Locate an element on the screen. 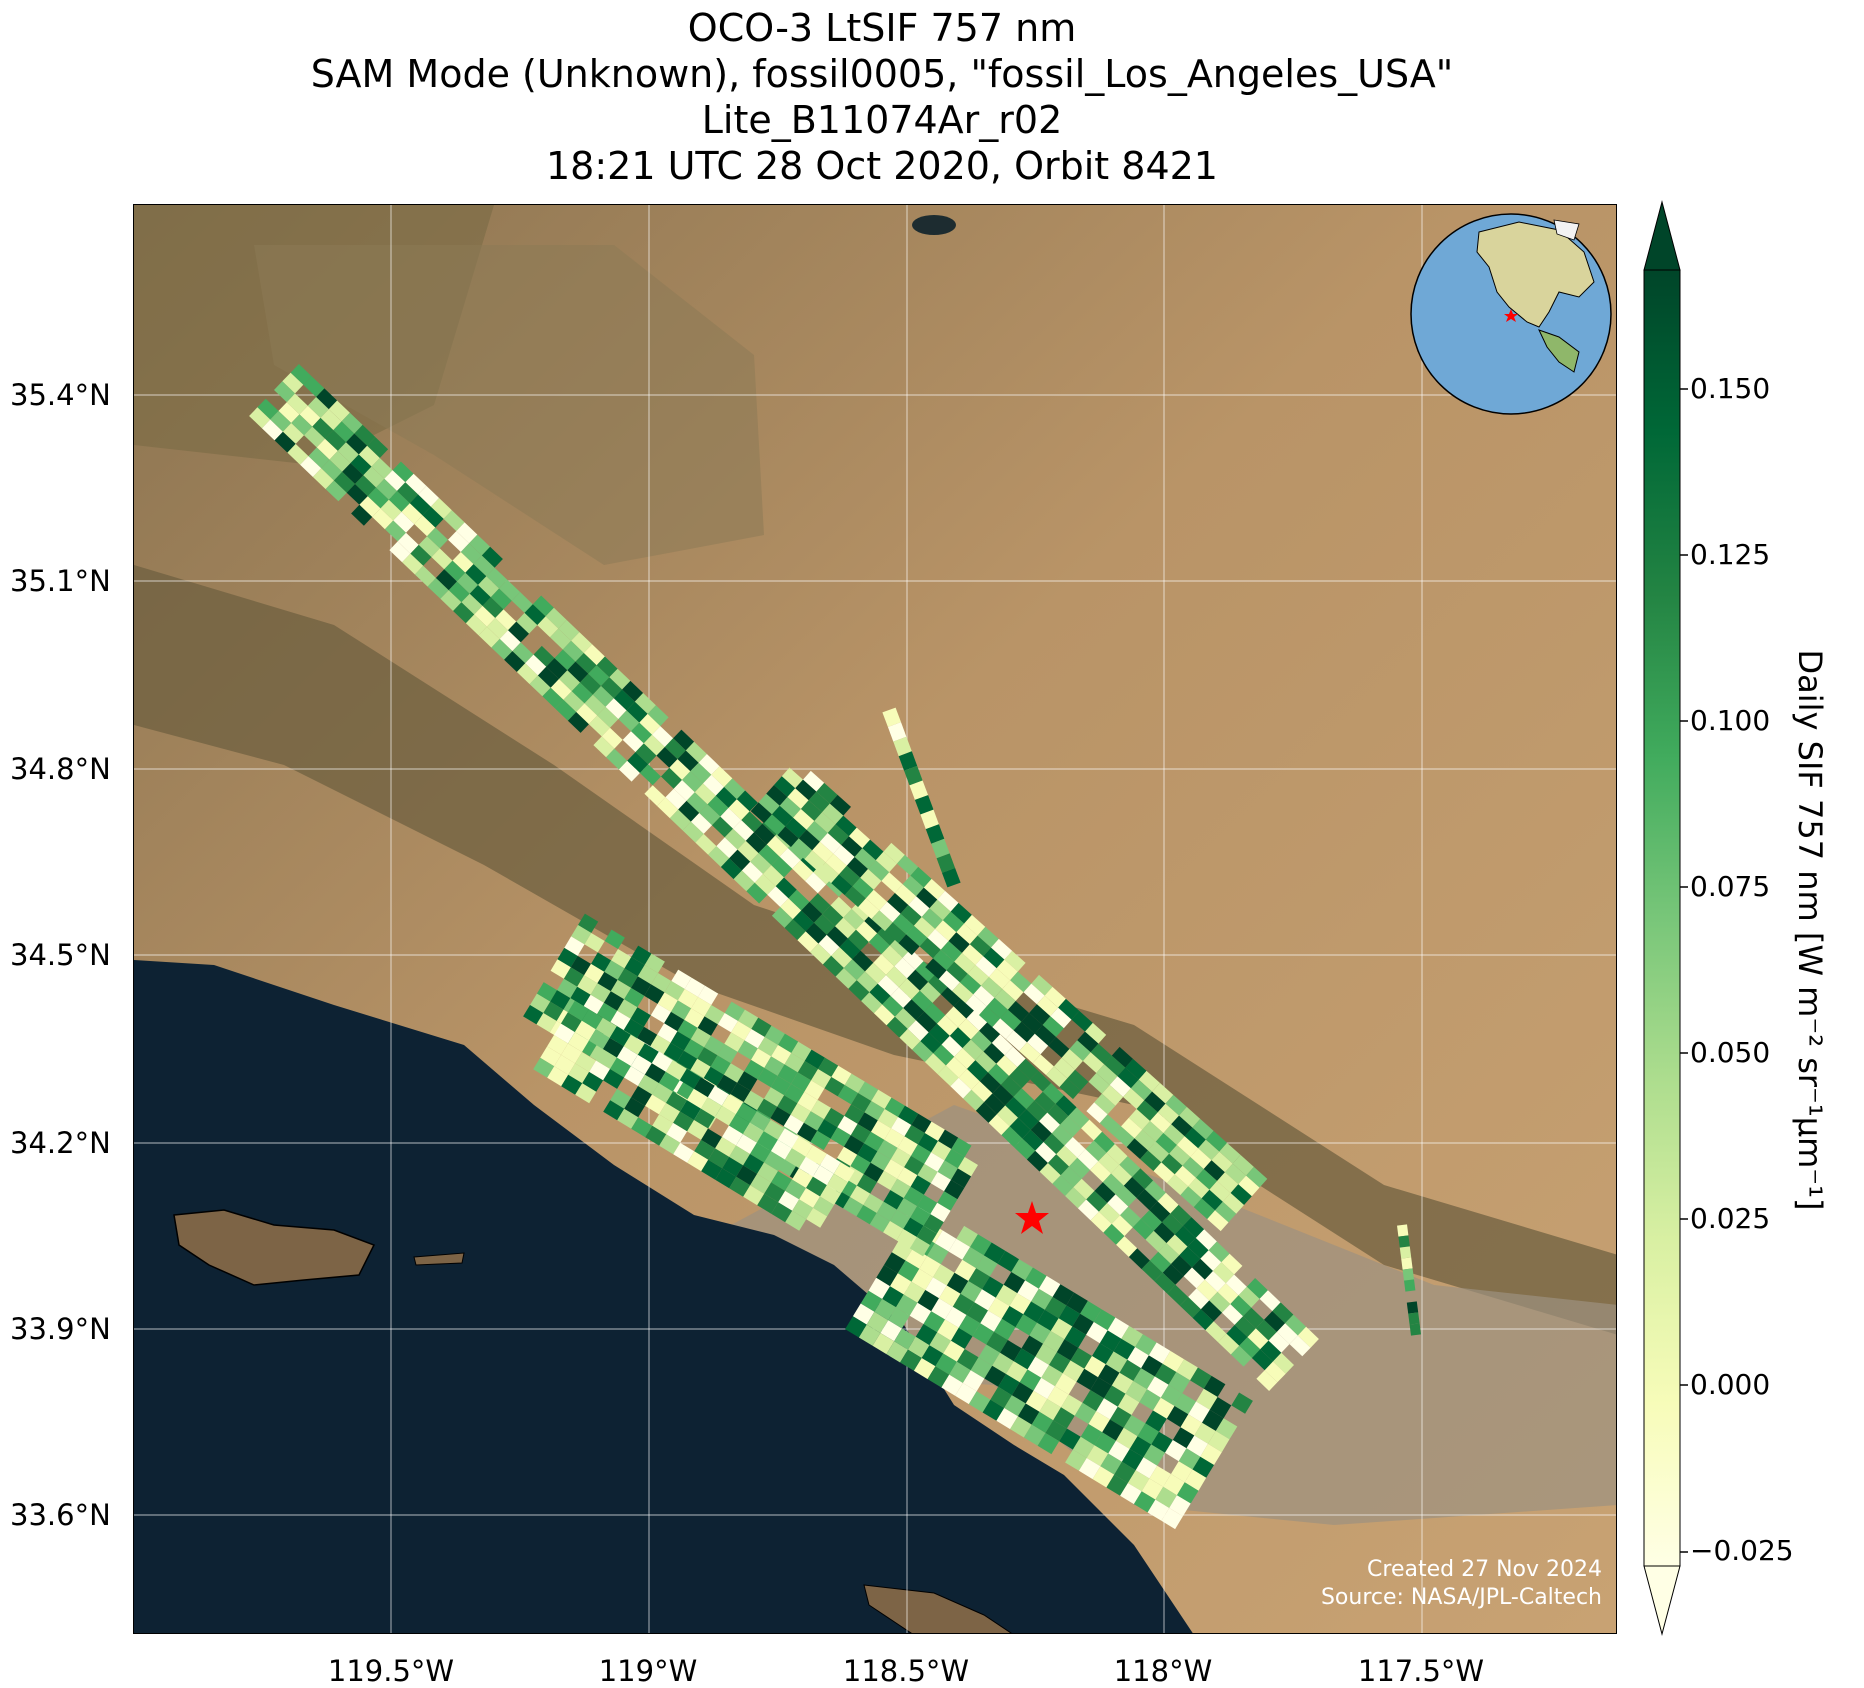  colorbar-gradient is located at coordinates (1662, 918).